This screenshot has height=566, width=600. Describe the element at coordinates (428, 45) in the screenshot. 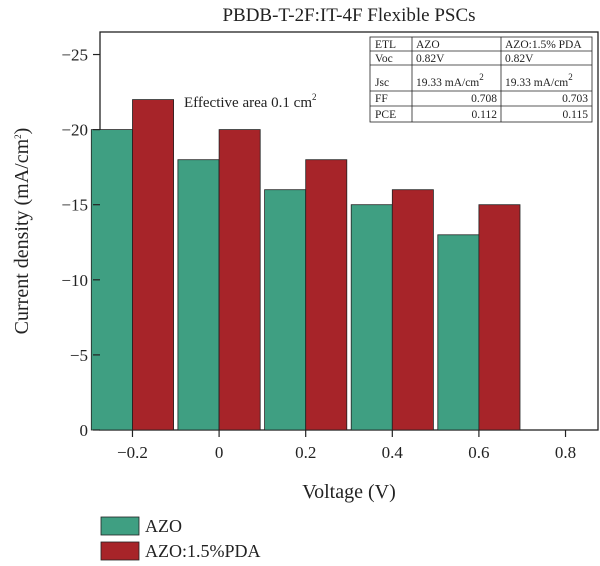

I see `table-header-azo: AZO` at that location.